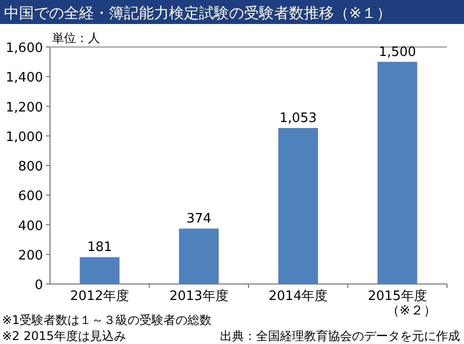 The width and height of the screenshot is (464, 344). What do you see at coordinates (99, 248) in the screenshot?
I see `data-label: 181` at bounding box center [99, 248].